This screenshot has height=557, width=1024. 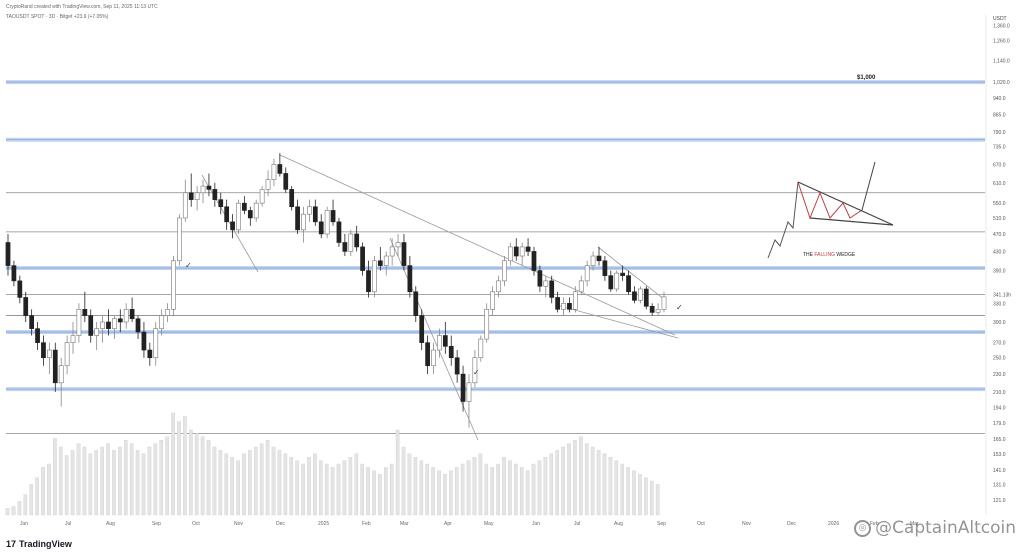 I want to click on time-tick-label: Jun, so click(x=24, y=524).